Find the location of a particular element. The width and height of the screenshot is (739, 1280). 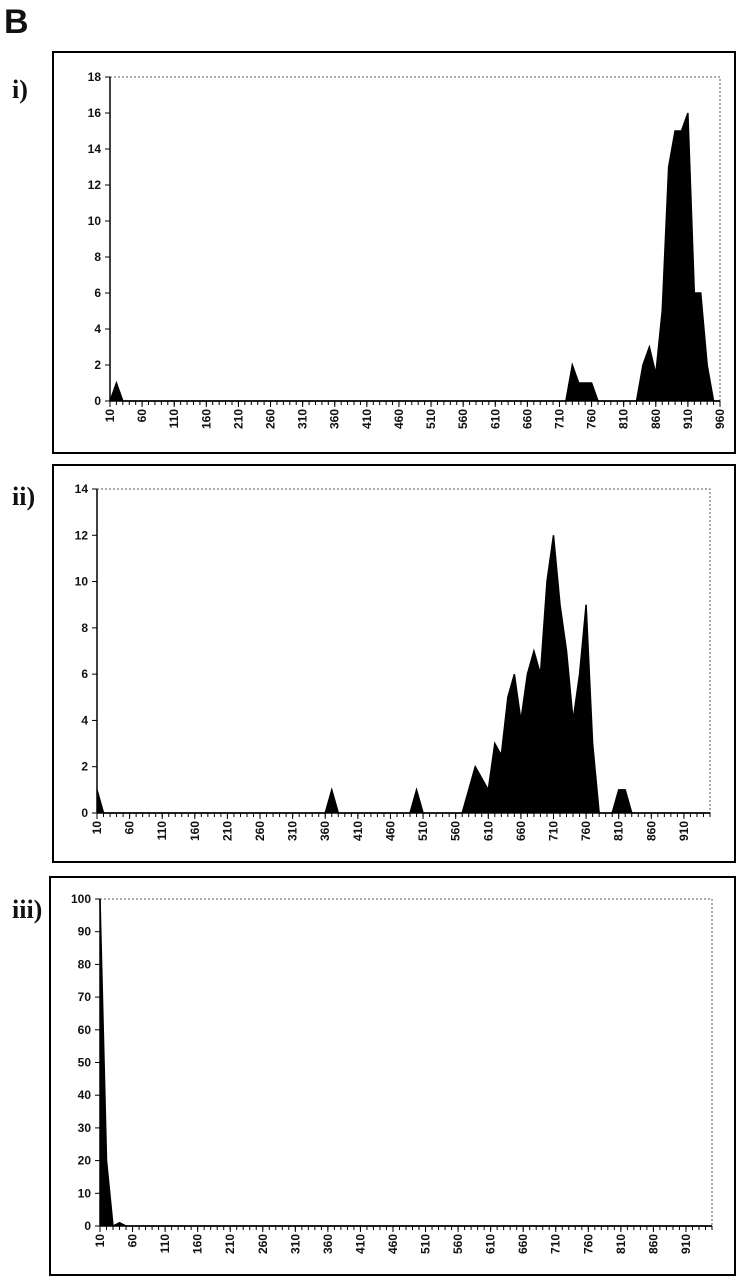

y-tick-label: 80 is located at coordinates (85, 964).